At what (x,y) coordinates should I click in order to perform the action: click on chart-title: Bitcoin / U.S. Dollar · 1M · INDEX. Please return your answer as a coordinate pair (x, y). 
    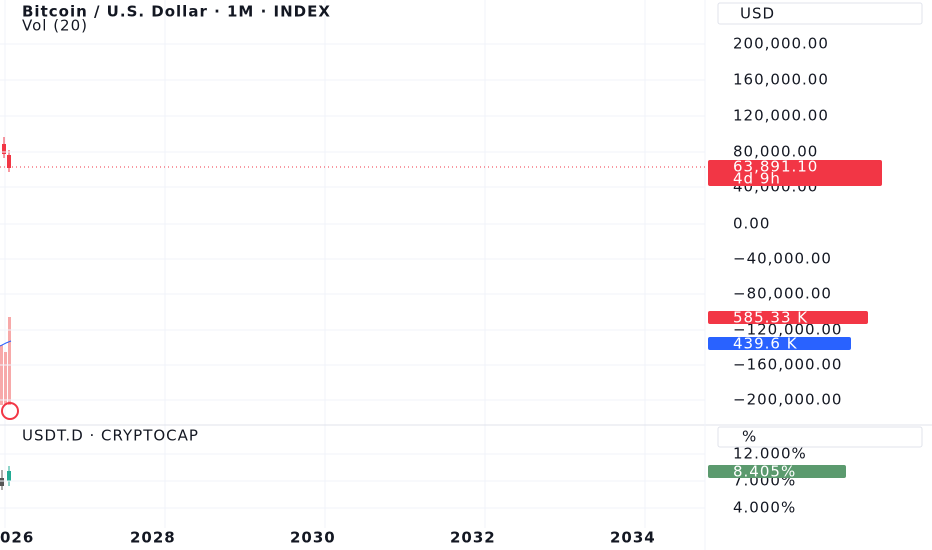
    Looking at the image, I should click on (176, 12).